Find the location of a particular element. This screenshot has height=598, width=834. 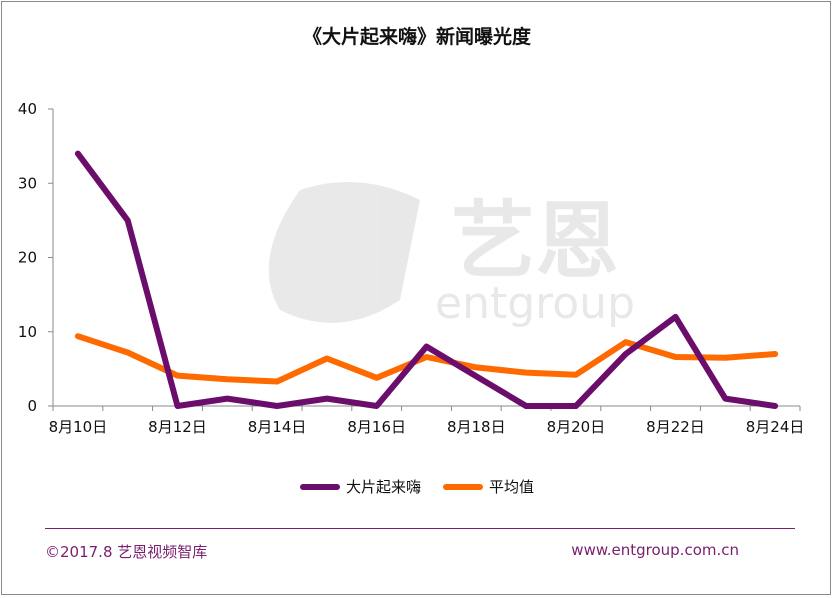

y-tick-label: 40 is located at coordinates (27, 109).